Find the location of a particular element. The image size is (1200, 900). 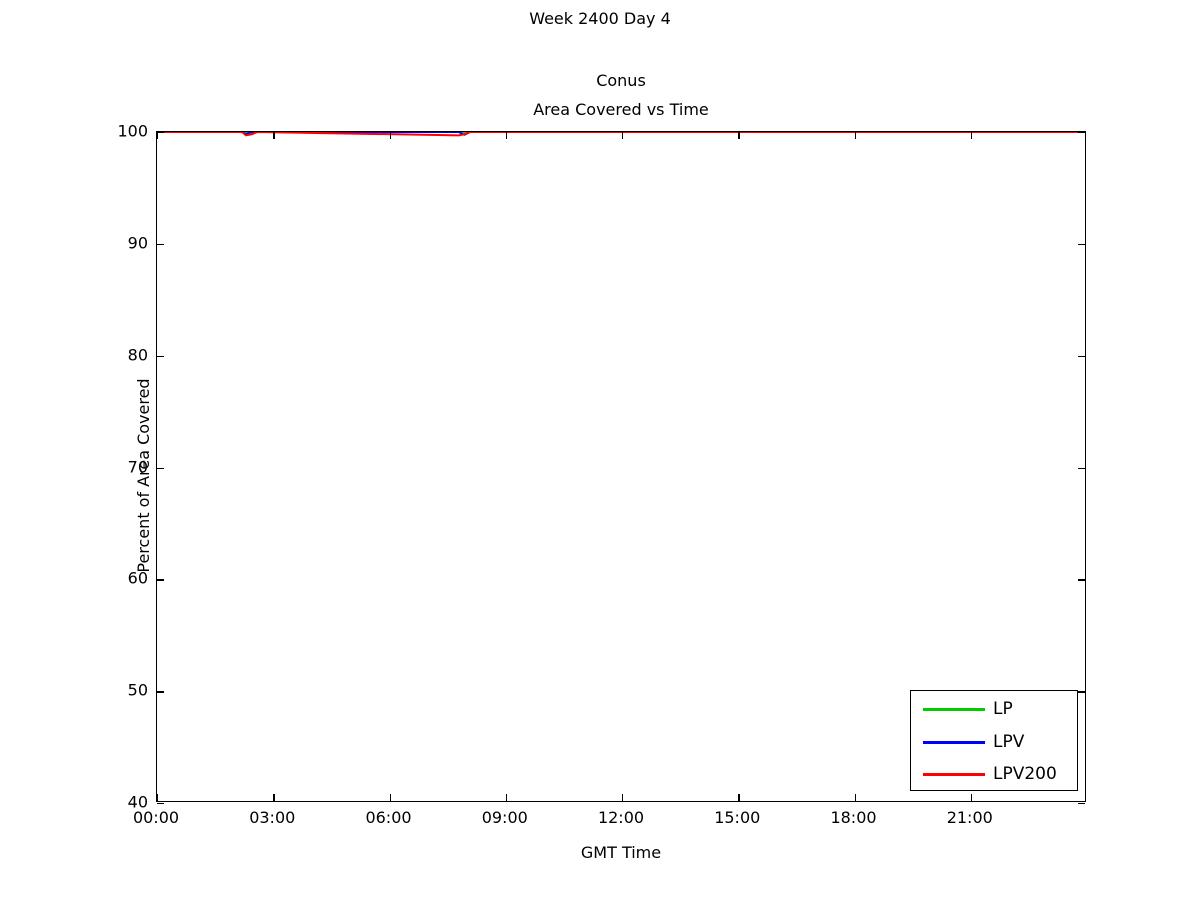

legend-swatch-lpv is located at coordinates (954, 742).